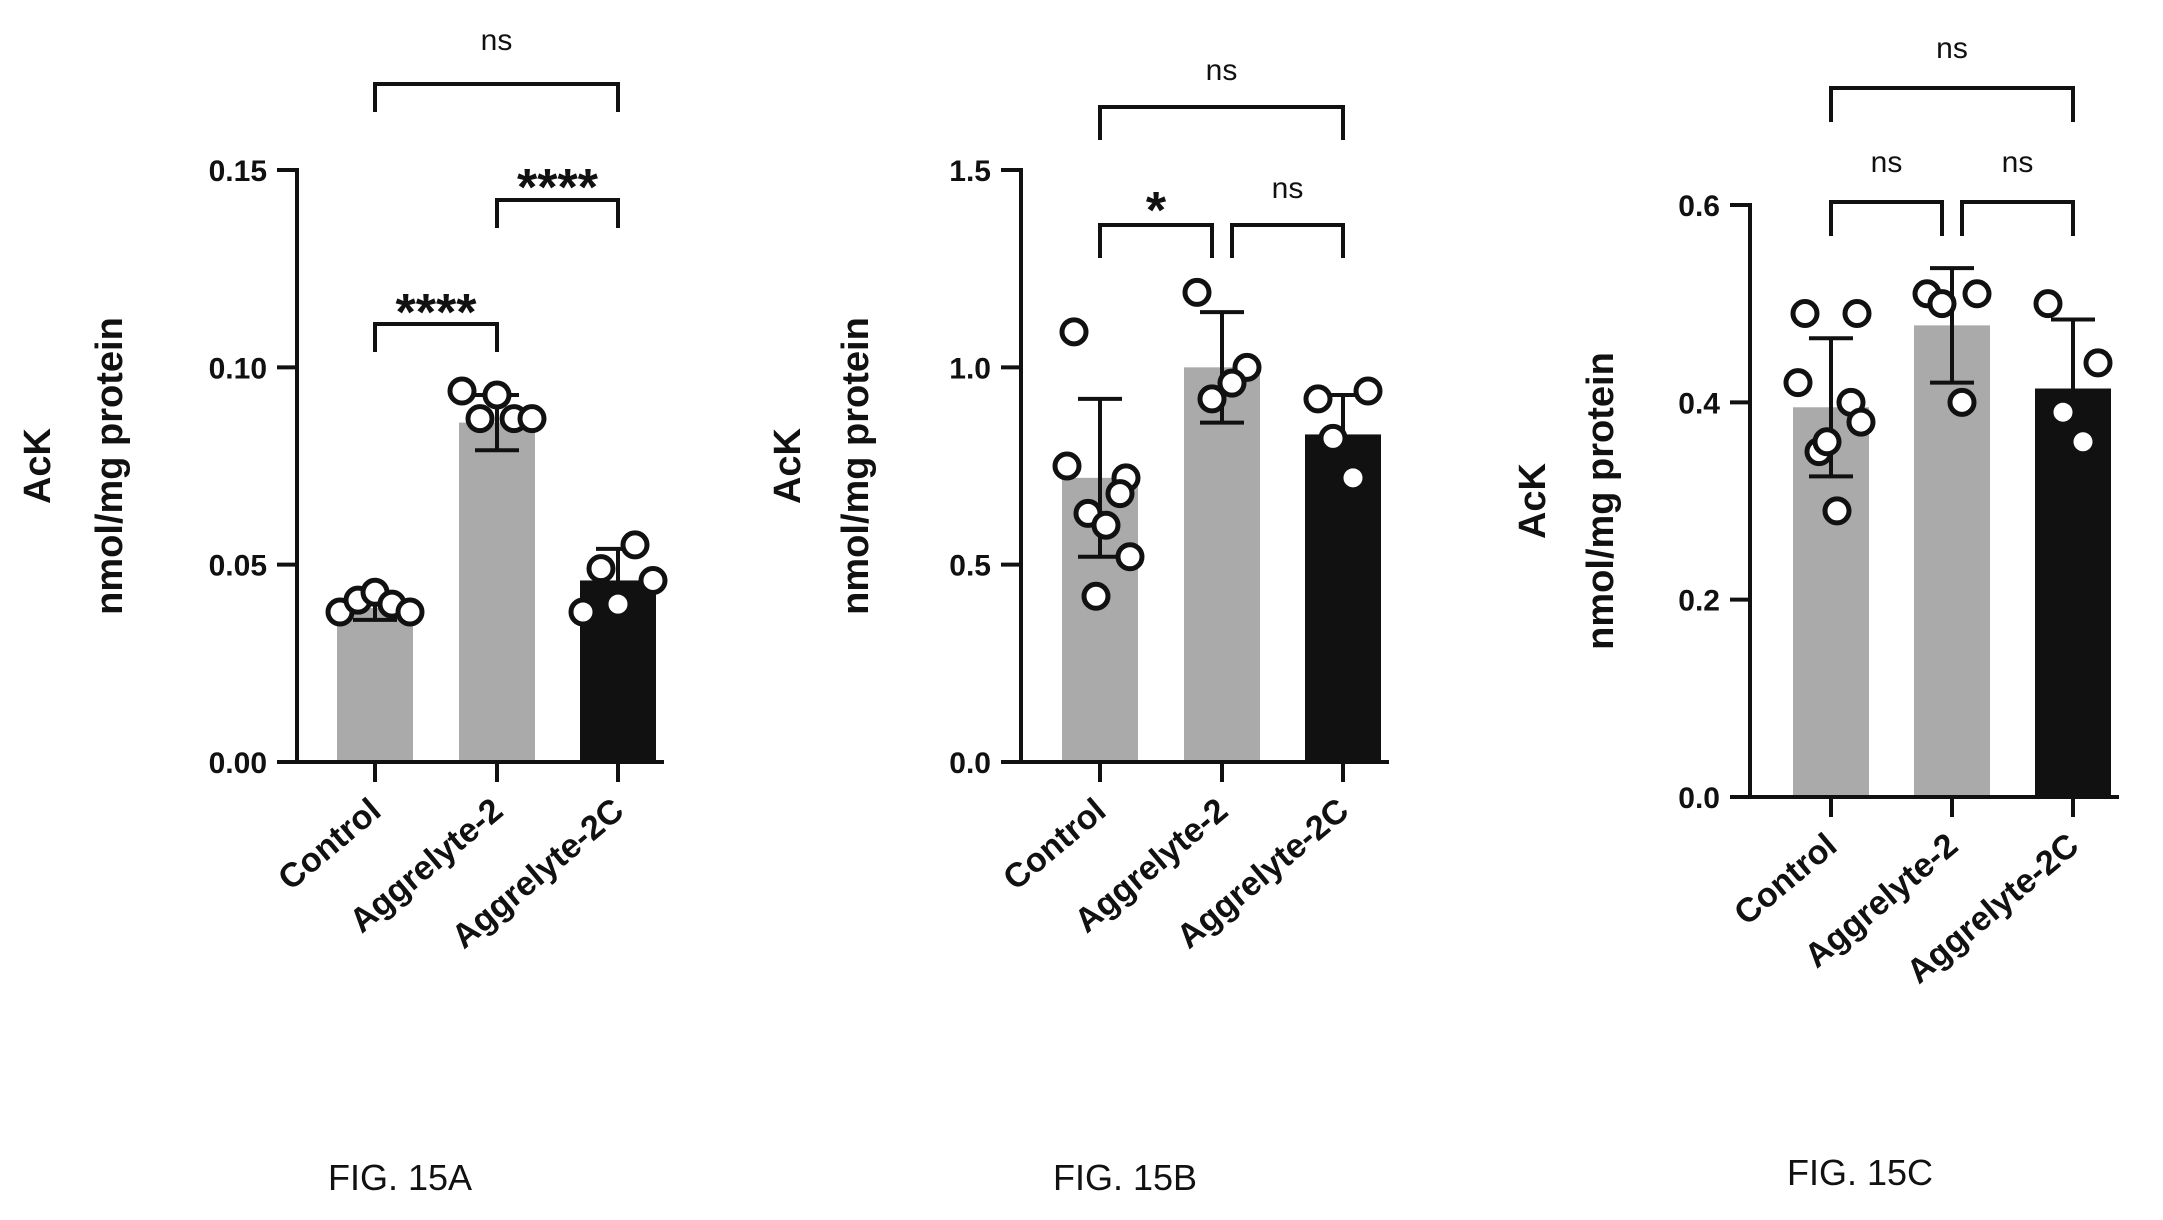 Image resolution: width=2163 pixels, height=1220 pixels. Describe the element at coordinates (238, 171) in the screenshot. I see `y-tick-label: 0.15` at that location.